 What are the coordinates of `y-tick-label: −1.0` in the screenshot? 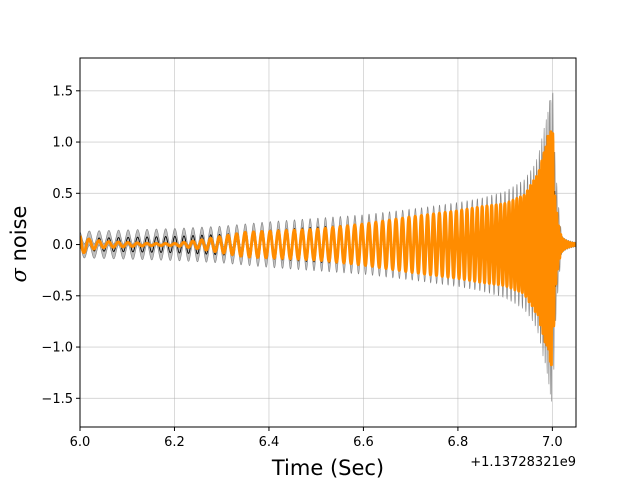 It's located at (57, 348).